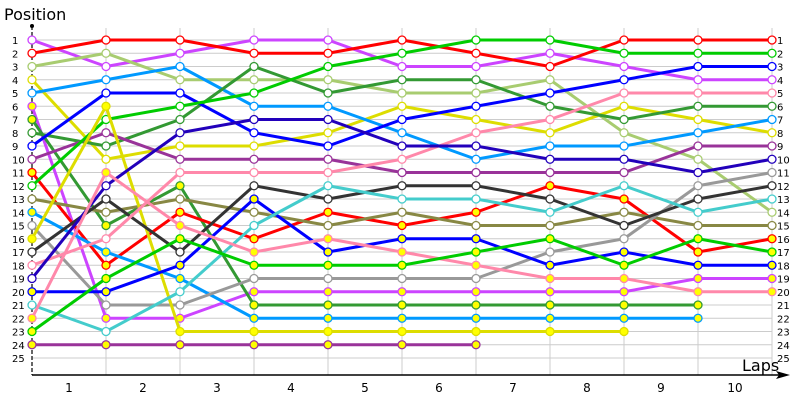 This screenshot has height=400, width=800. I want to click on y-tick-label-right: 6, so click(780, 107).